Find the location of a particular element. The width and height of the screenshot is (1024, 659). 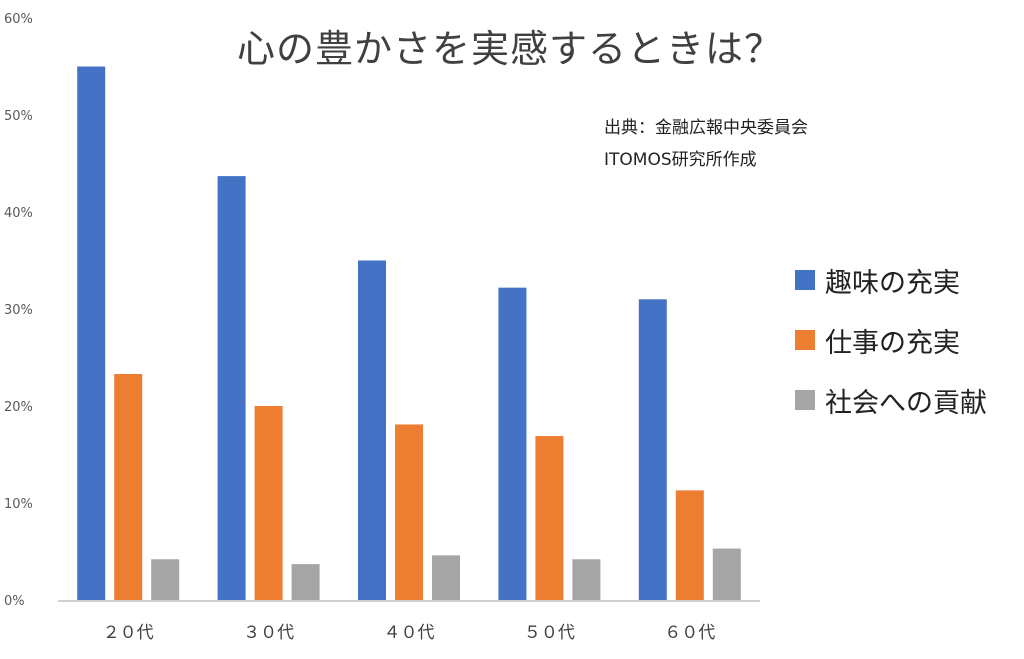

legend-item-work: 仕事の充実 is located at coordinates (891, 340).